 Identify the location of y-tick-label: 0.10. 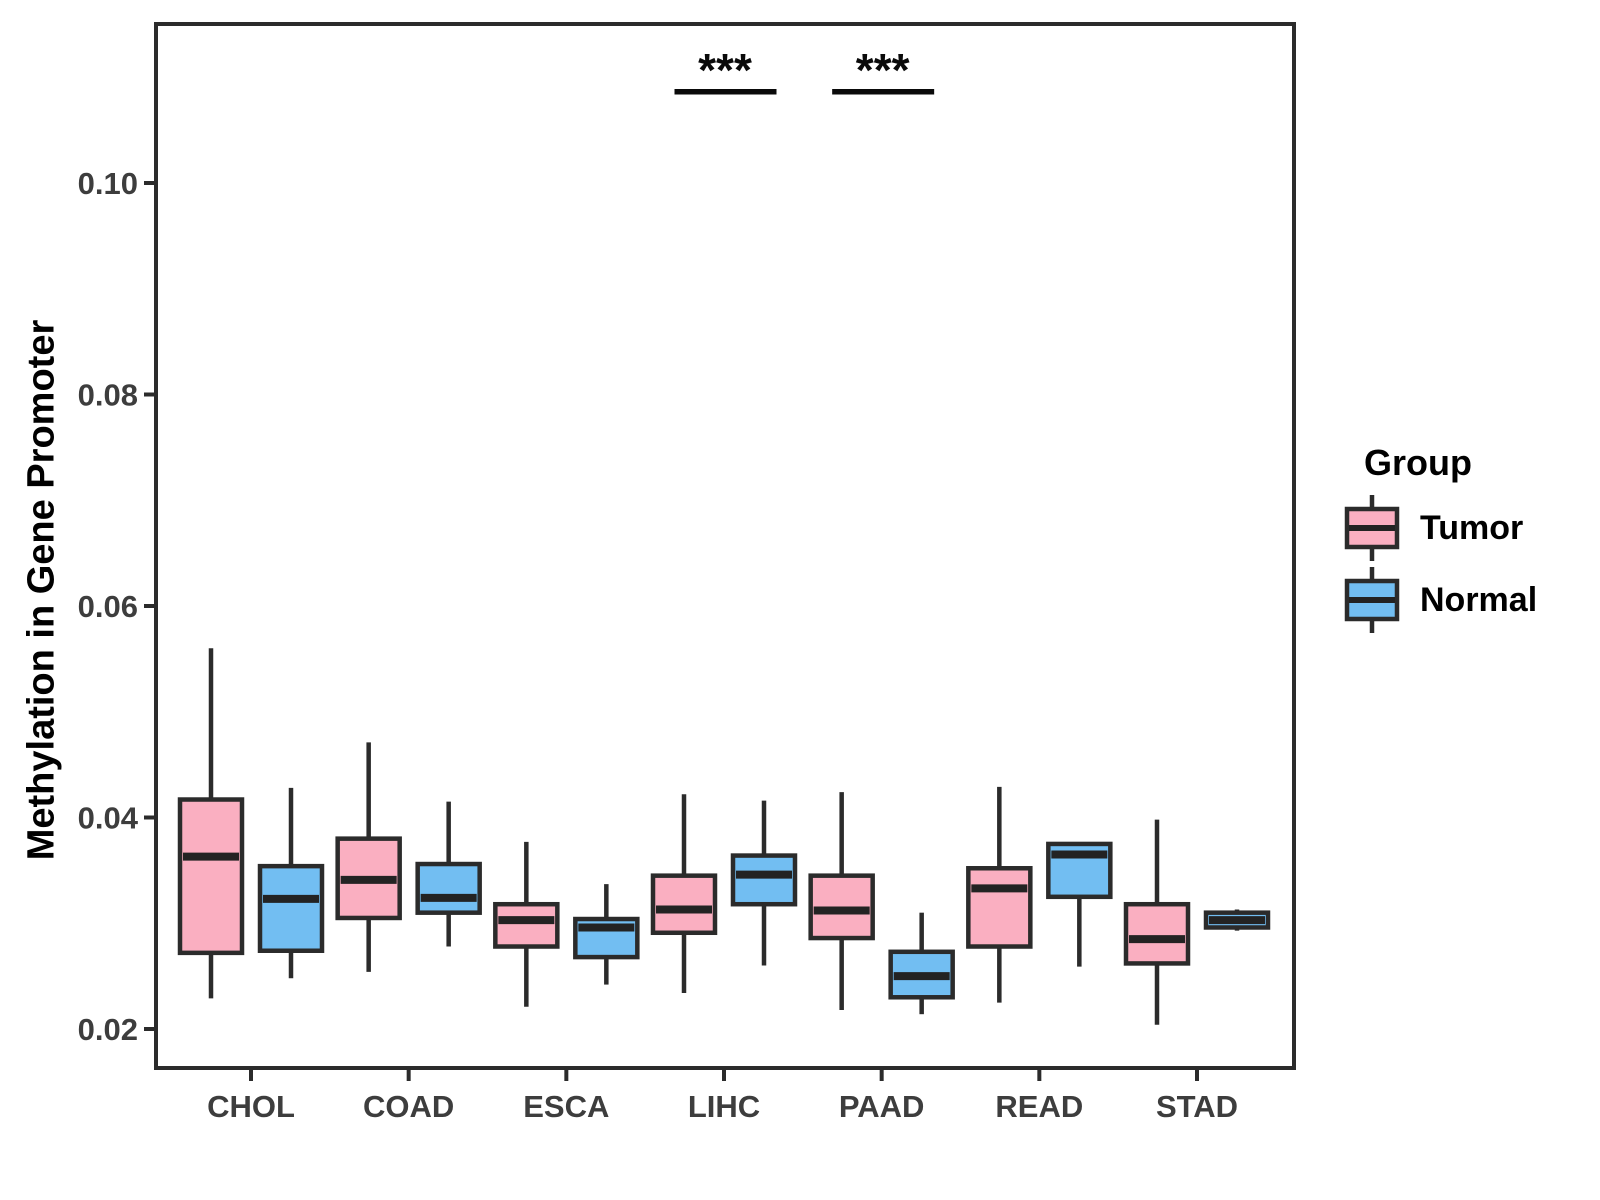
(108, 183).